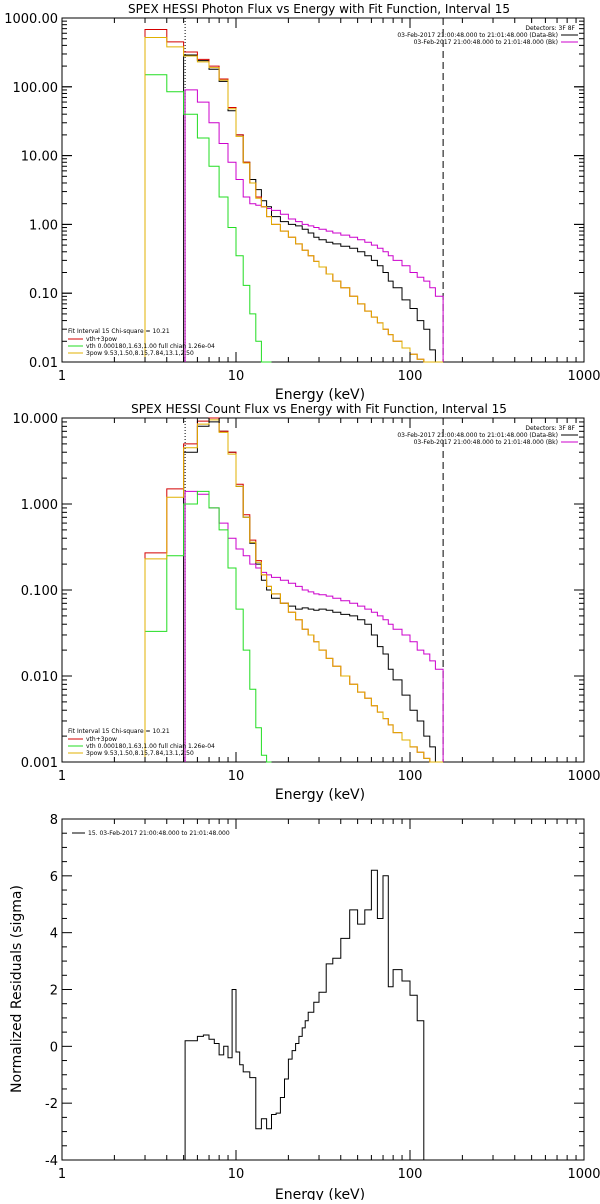 This screenshot has width=600, height=1204. Describe the element at coordinates (101, 739) in the screenshot. I see `count-flux-fit-total: vth+3pow` at that location.